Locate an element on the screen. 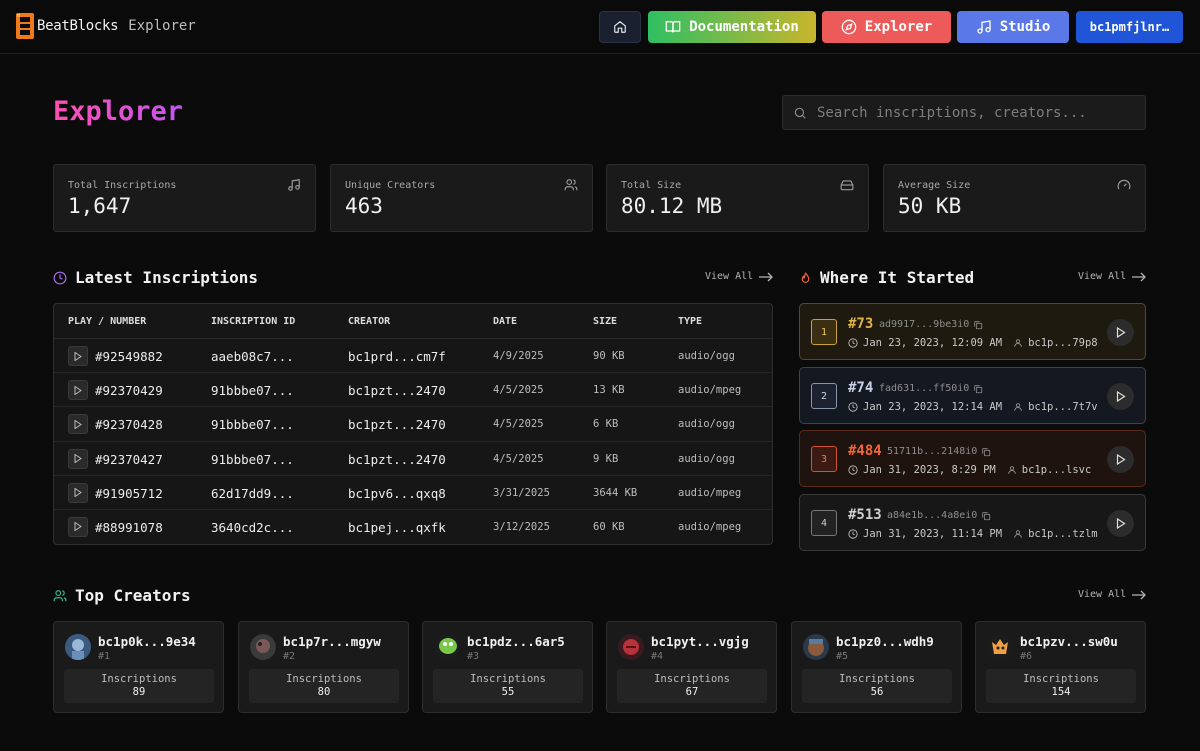  search-input is located at coordinates (977, 112).